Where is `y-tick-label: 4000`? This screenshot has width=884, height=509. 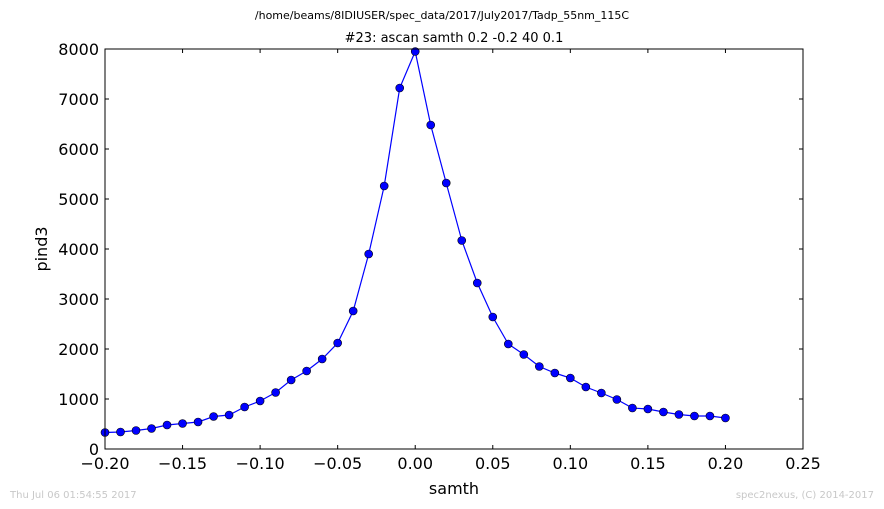 y-tick-label: 4000 is located at coordinates (78, 249).